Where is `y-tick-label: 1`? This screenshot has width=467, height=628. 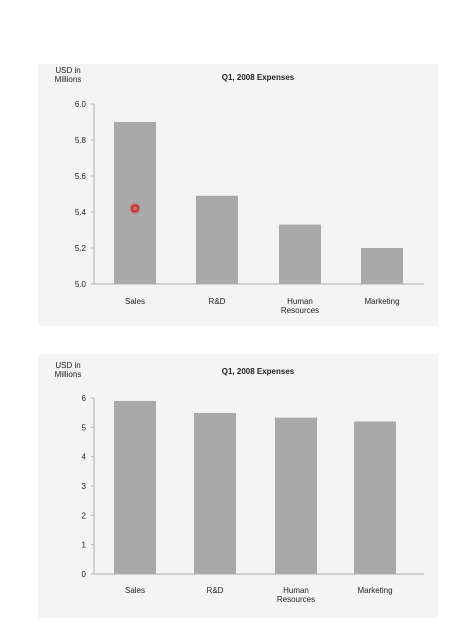
y-tick-label: 1 is located at coordinates (84, 545).